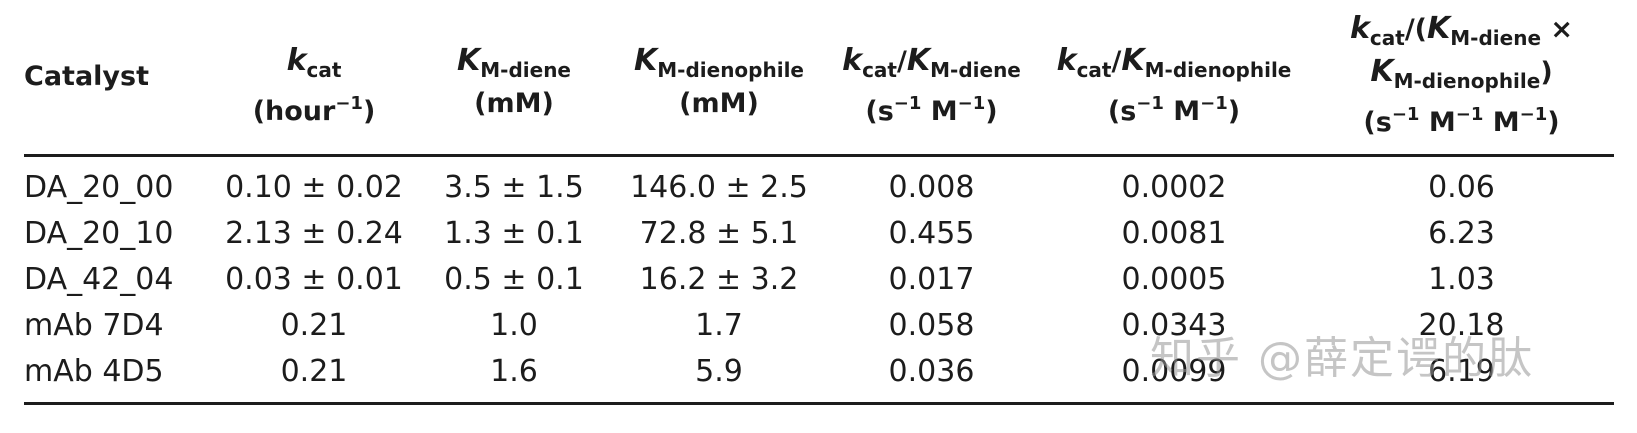 The image size is (1637, 433). Describe the element at coordinates (719, 233) in the screenshot. I see `cell-km-dienophile: 72.8 ± 5.1` at that location.